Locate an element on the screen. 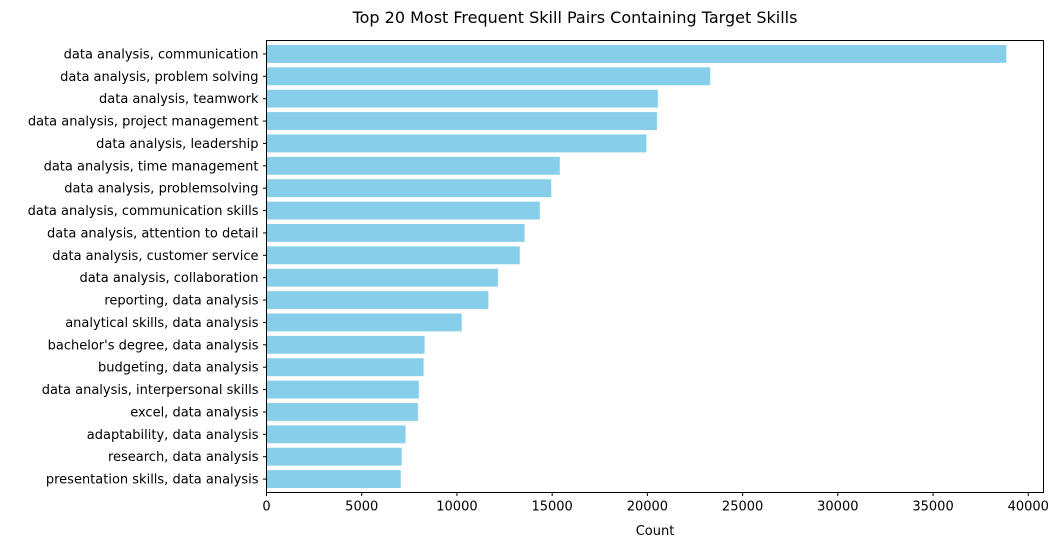 This screenshot has height=551, width=1058. category-label: data analysis, problemsolving is located at coordinates (161, 189).